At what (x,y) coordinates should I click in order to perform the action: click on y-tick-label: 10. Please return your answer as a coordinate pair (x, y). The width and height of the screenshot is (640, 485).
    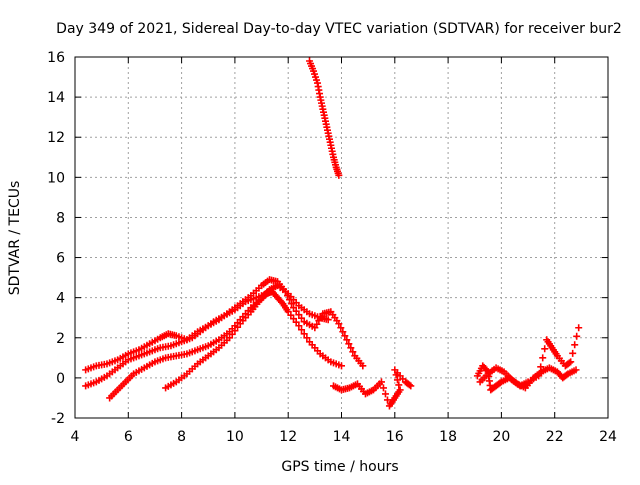
    Looking at the image, I should click on (56, 178).